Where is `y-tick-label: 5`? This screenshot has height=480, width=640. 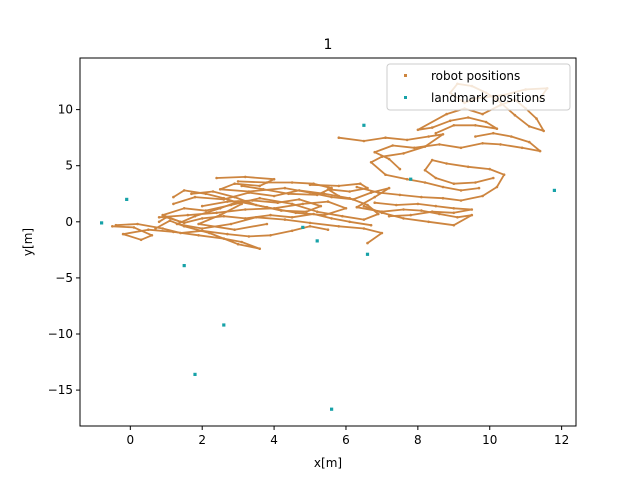 y-tick-label: 5 is located at coordinates (69, 166).